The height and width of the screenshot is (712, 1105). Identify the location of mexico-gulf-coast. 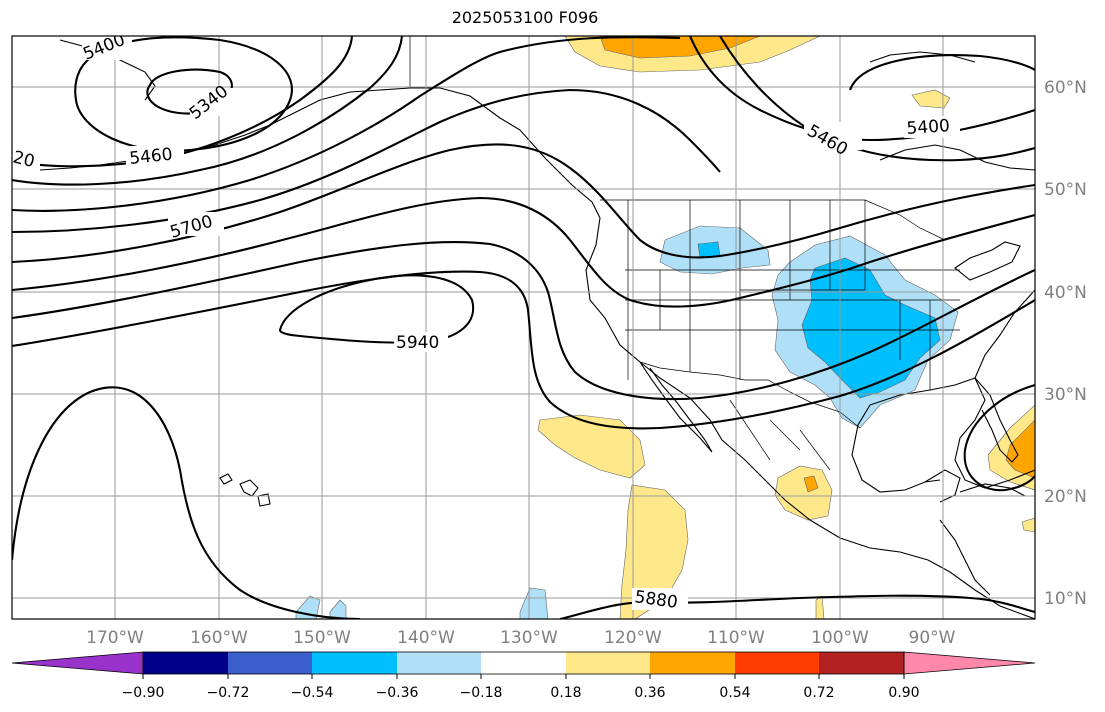
(896, 448).